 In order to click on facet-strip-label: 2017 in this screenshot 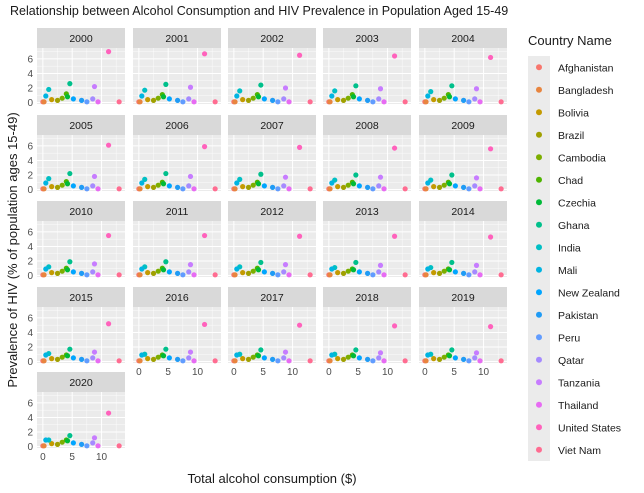, I will do `click(272, 298)`.